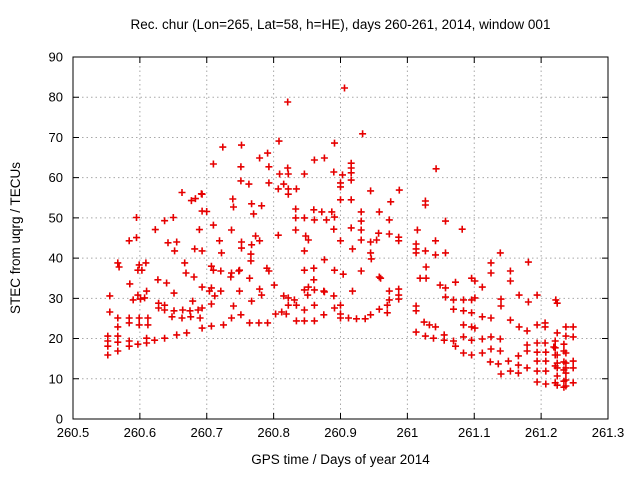 This screenshot has width=640, height=480. Describe the element at coordinates (56, 217) in the screenshot. I see `y-tick-label: 50` at that location.